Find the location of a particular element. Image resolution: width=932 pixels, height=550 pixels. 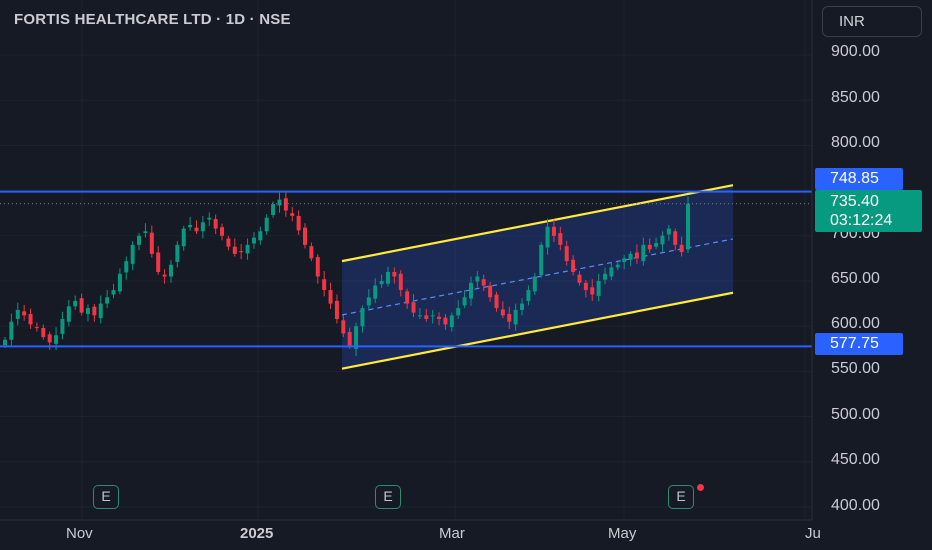

price-label: 550.00 is located at coordinates (855, 368).